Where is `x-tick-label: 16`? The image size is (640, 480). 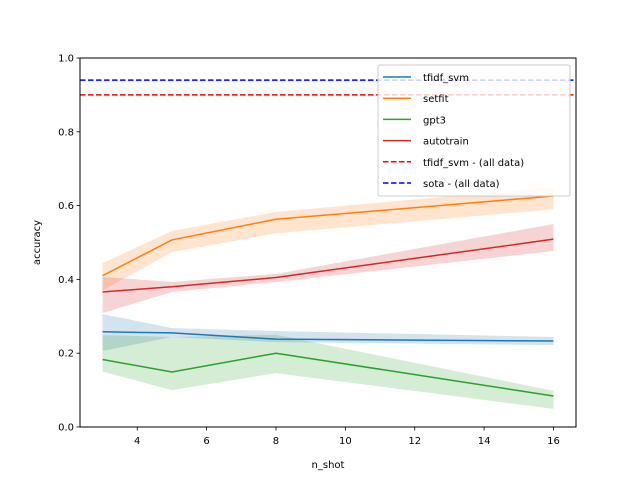 x-tick-label: 16 is located at coordinates (553, 441).